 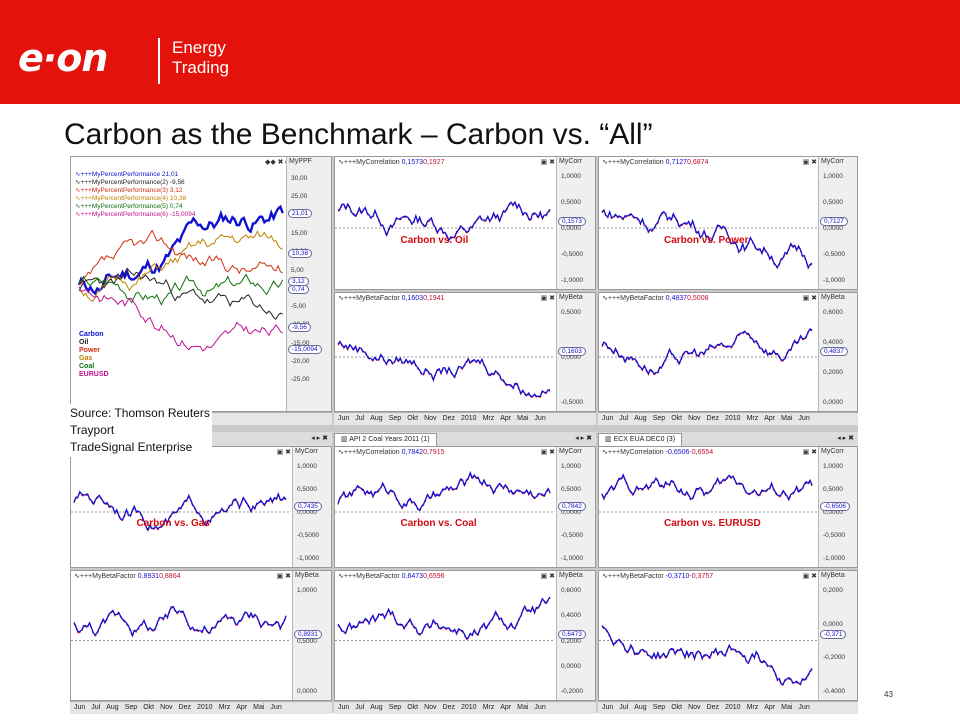 I want to click on axis-tick: -25,00, so click(x=300, y=380).